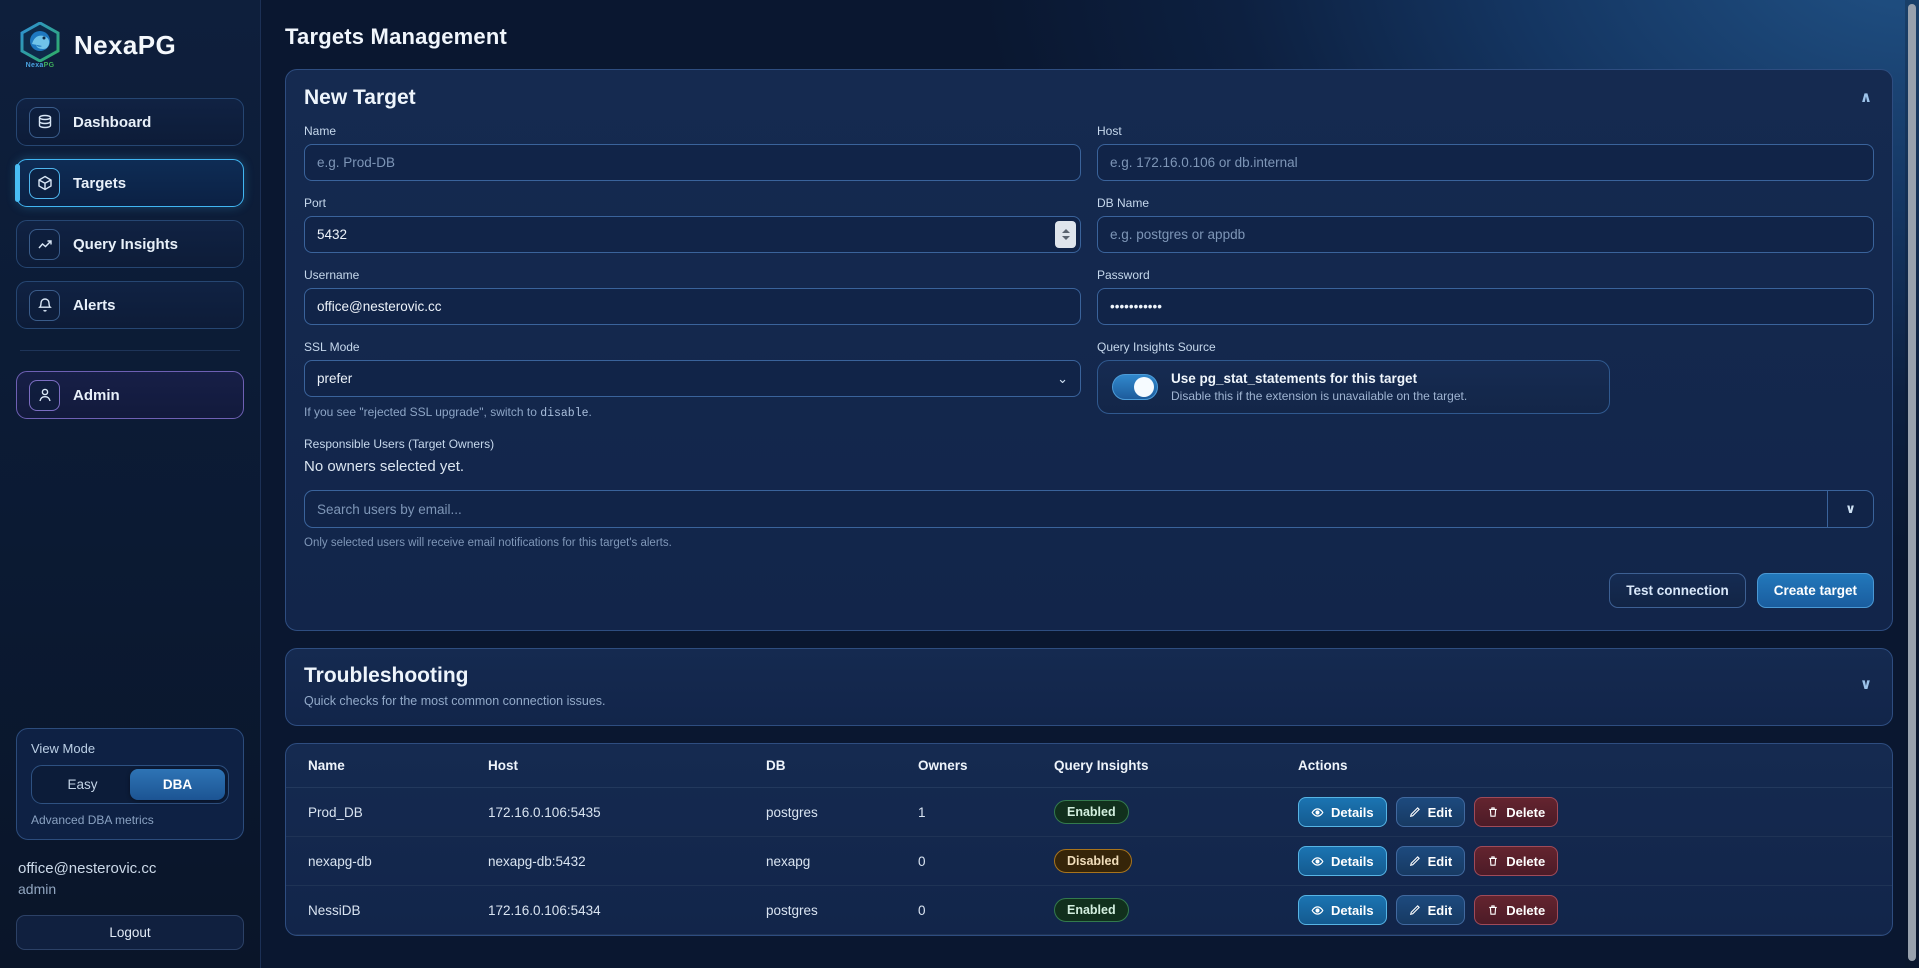 The width and height of the screenshot is (1919, 968). What do you see at coordinates (1865, 97) in the screenshot?
I see `collapse-up-icon: ∧` at bounding box center [1865, 97].